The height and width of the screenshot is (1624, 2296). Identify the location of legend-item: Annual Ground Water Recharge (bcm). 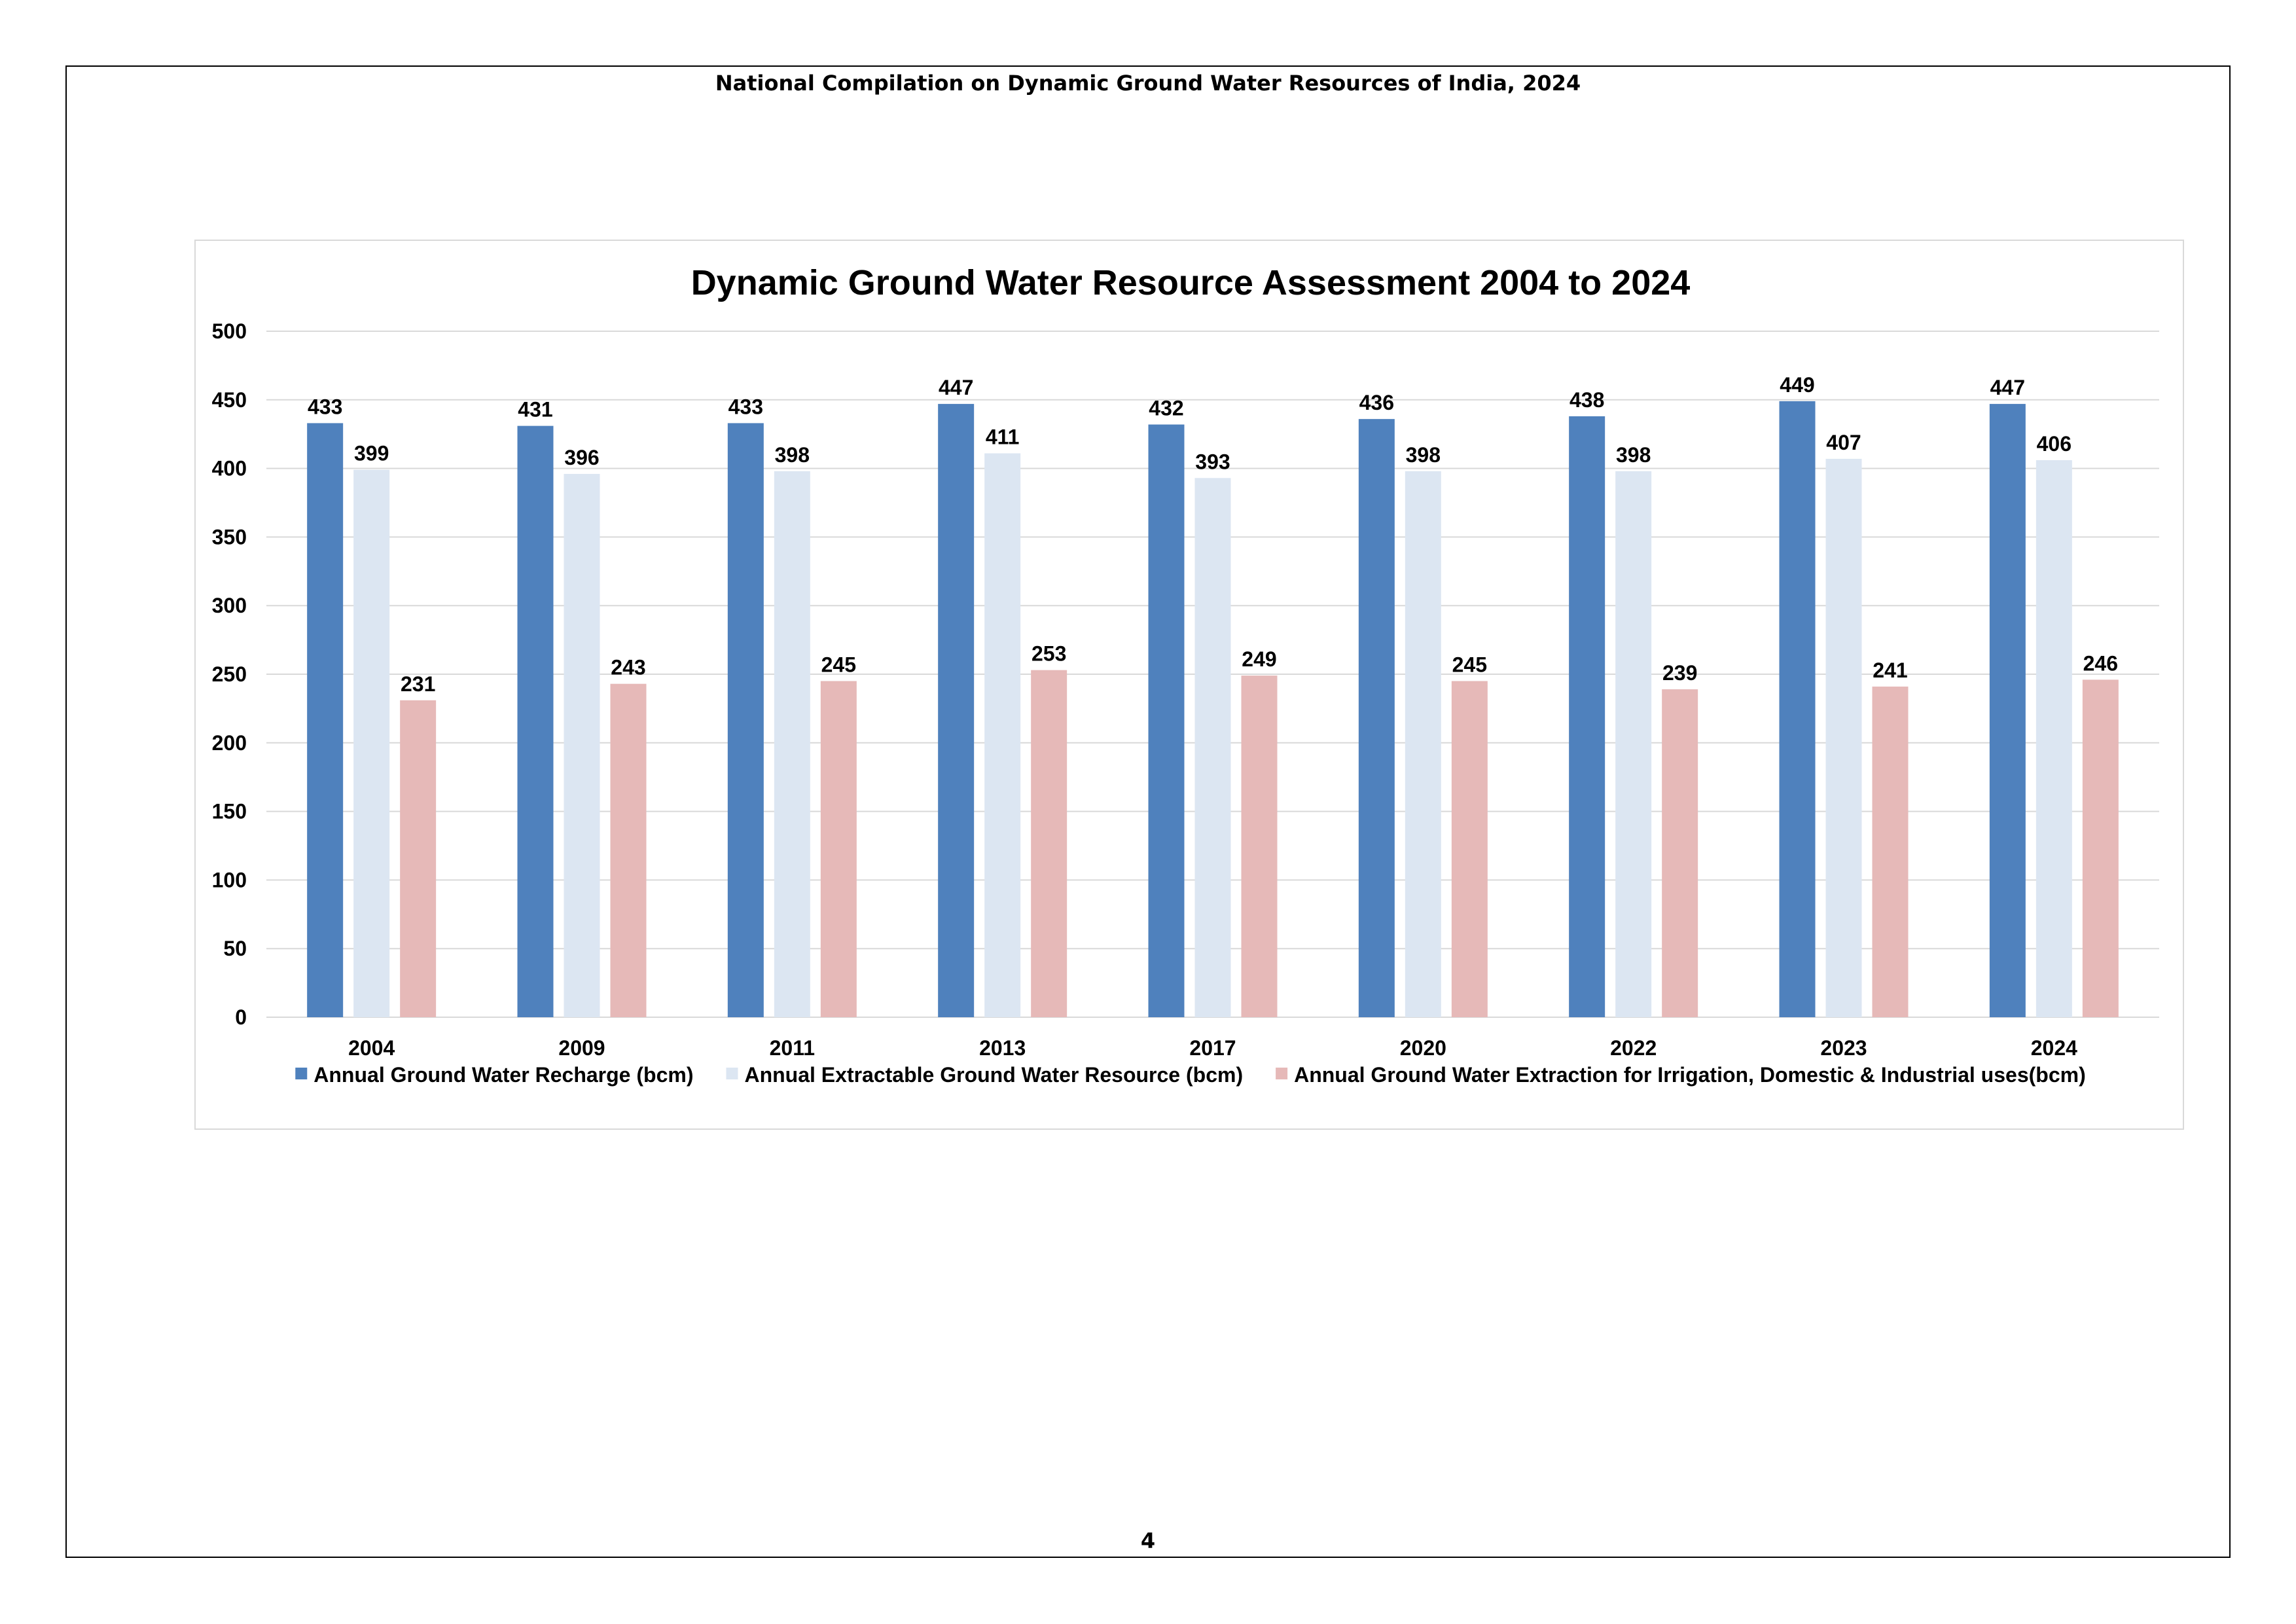
(494, 1075).